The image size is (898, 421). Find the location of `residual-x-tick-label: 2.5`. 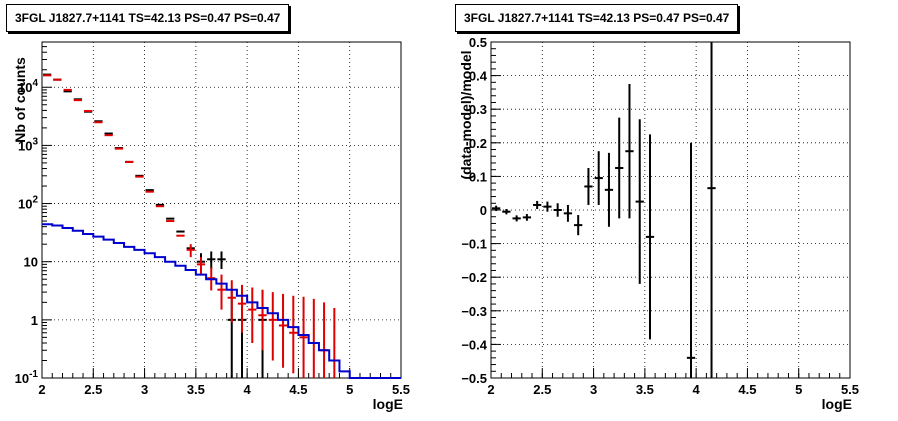

residual-x-tick-label: 2.5 is located at coordinates (542, 389).